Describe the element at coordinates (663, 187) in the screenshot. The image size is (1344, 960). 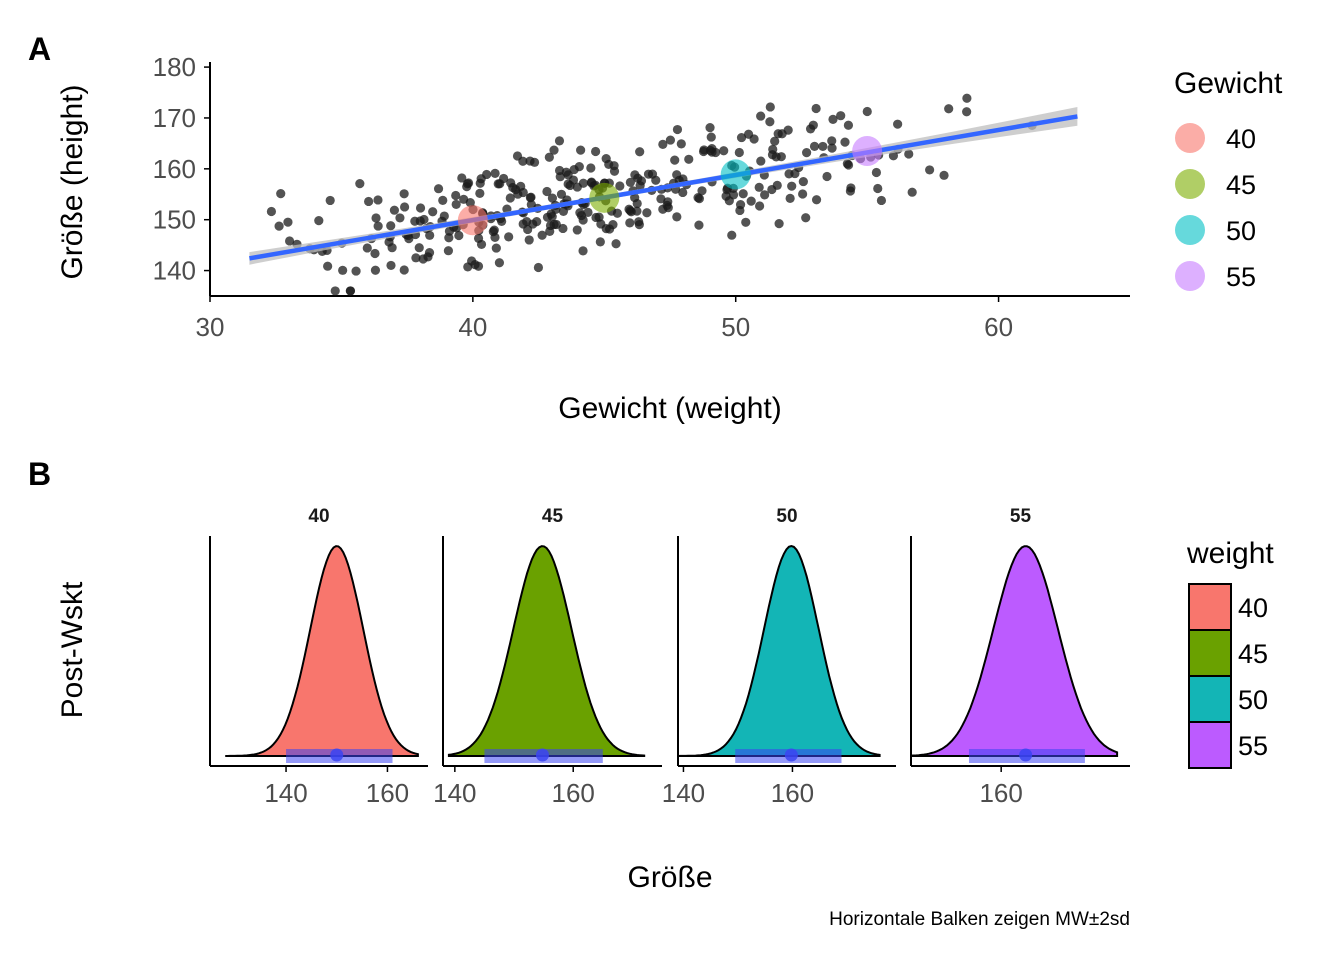
I see `regression-line` at that location.